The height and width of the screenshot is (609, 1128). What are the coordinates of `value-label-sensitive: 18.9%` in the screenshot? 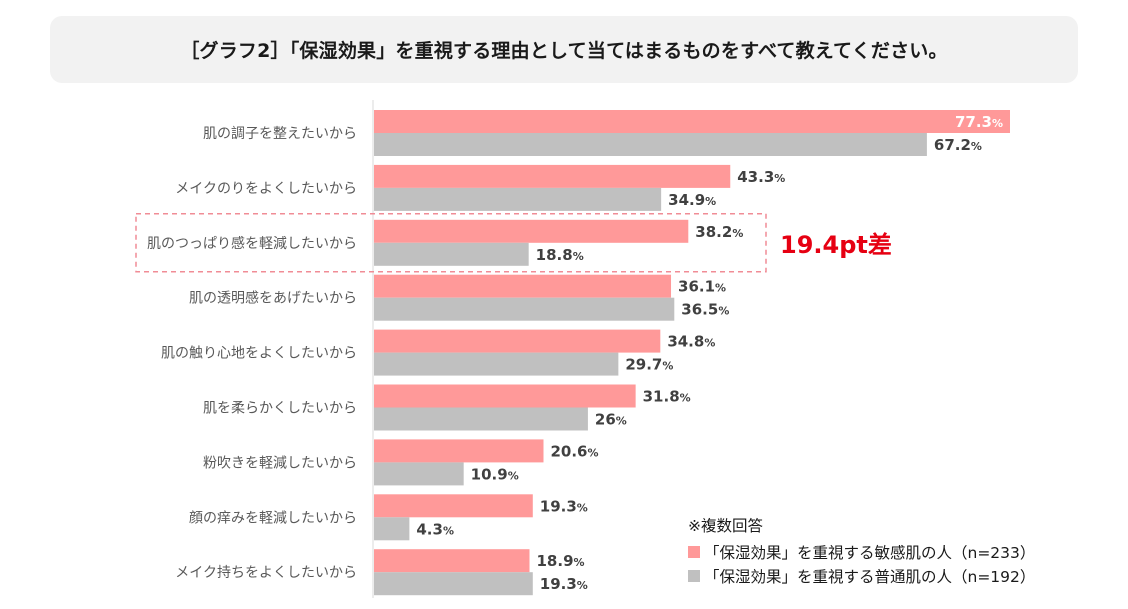 It's located at (561, 561).